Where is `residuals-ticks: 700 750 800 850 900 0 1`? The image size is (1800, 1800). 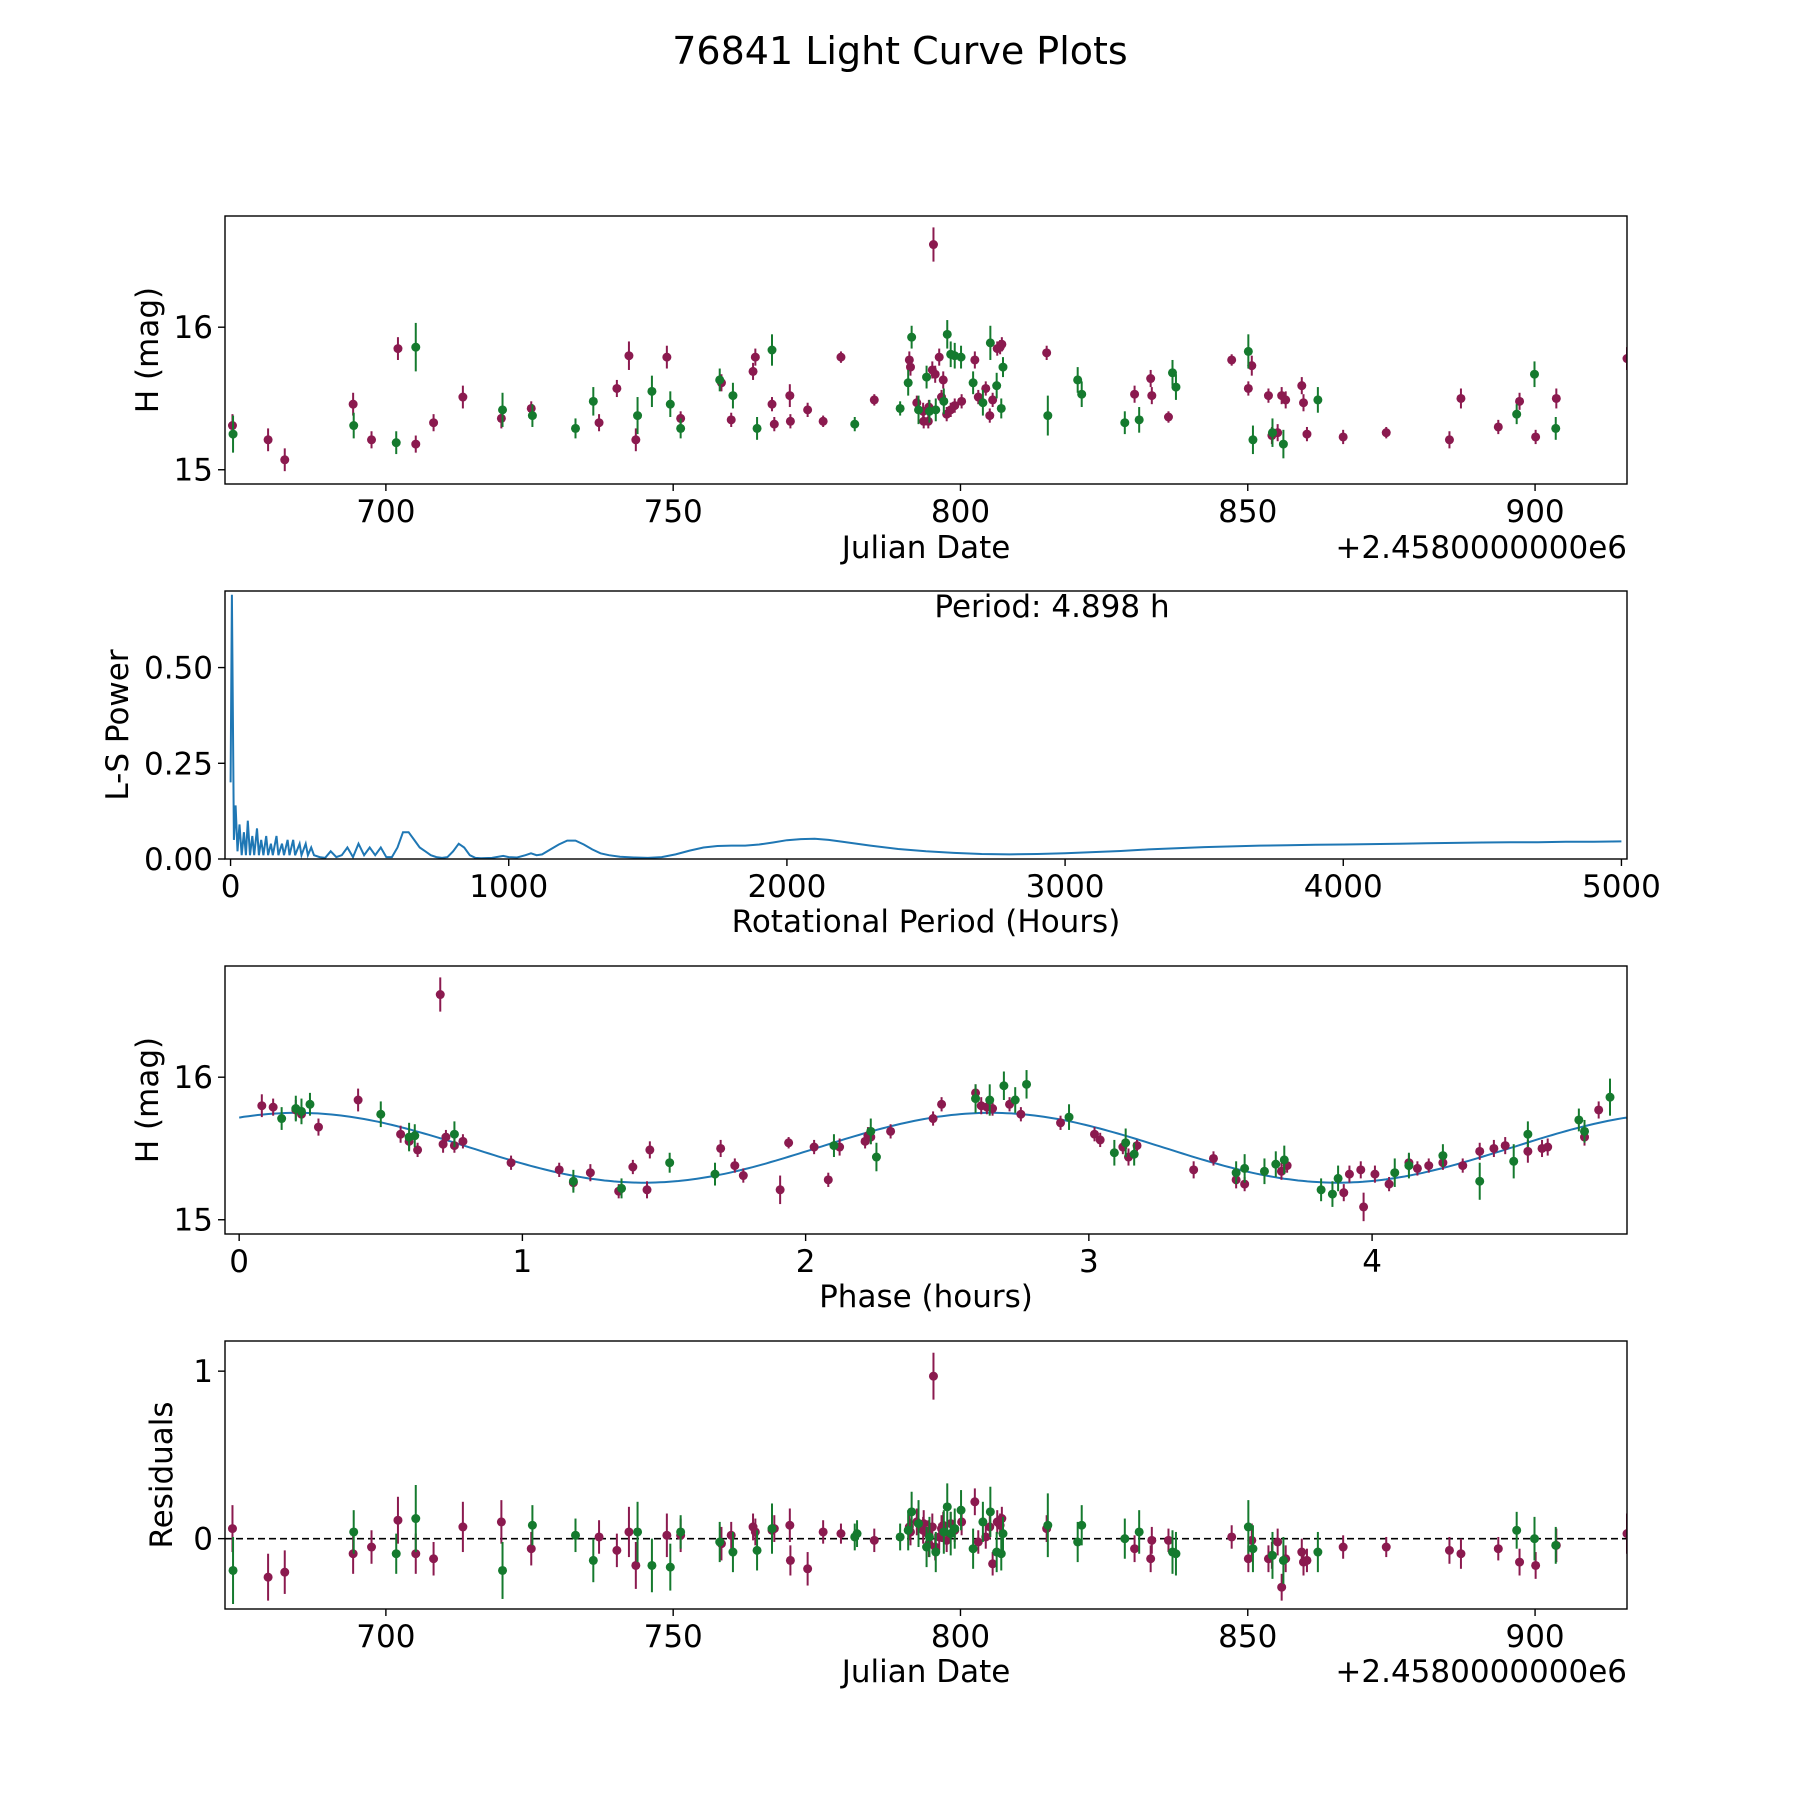
residuals-ticks: 700 750 800 850 900 0 1 is located at coordinates (878, 1504).